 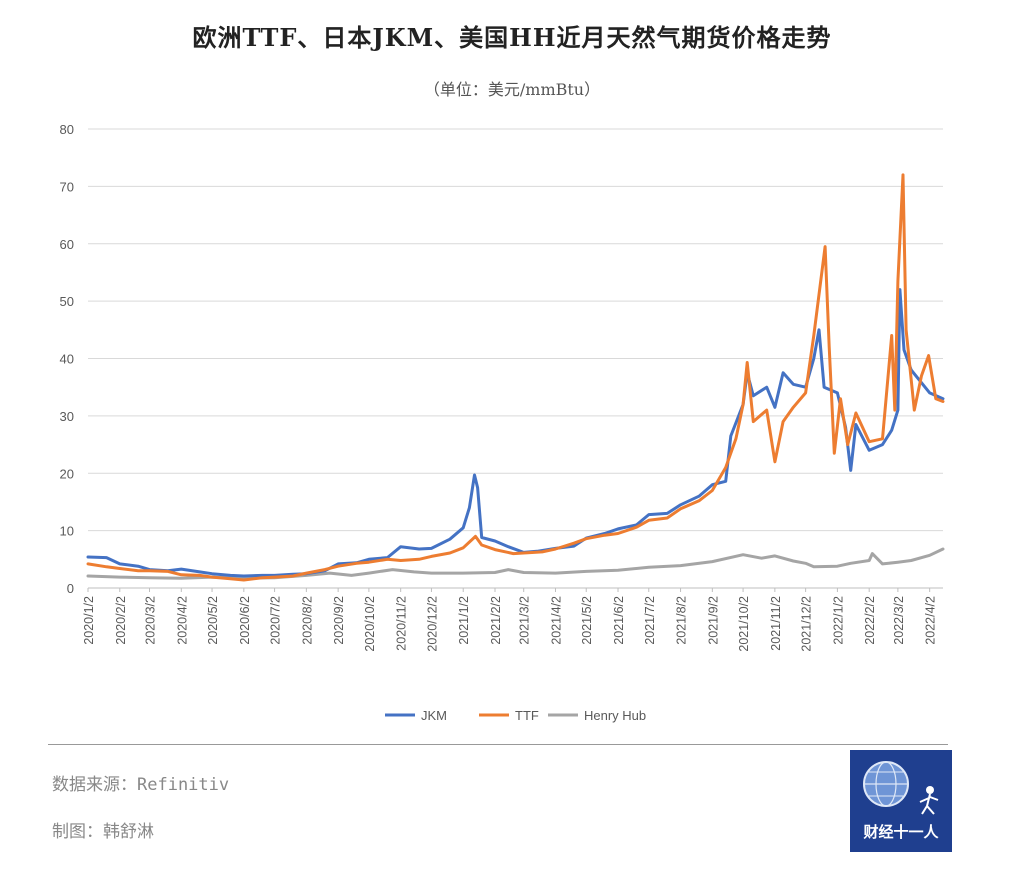 What do you see at coordinates (464, 620) in the screenshot?
I see `x-tick-label: 2021/1/2` at bounding box center [464, 620].